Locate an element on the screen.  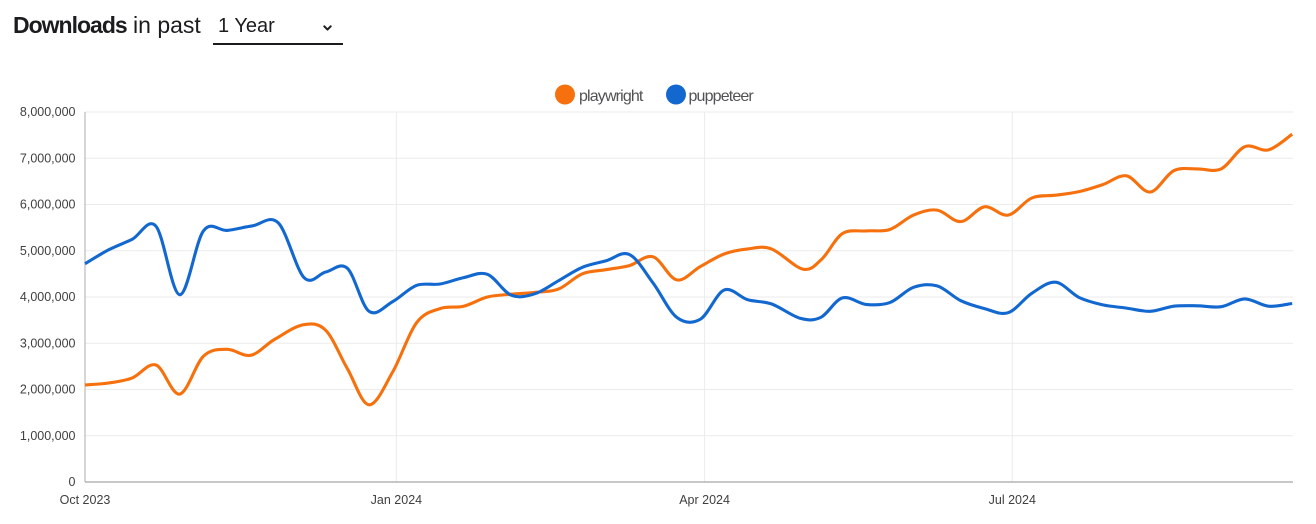
svg-text: 2,000,000 is located at coordinates (48, 390).